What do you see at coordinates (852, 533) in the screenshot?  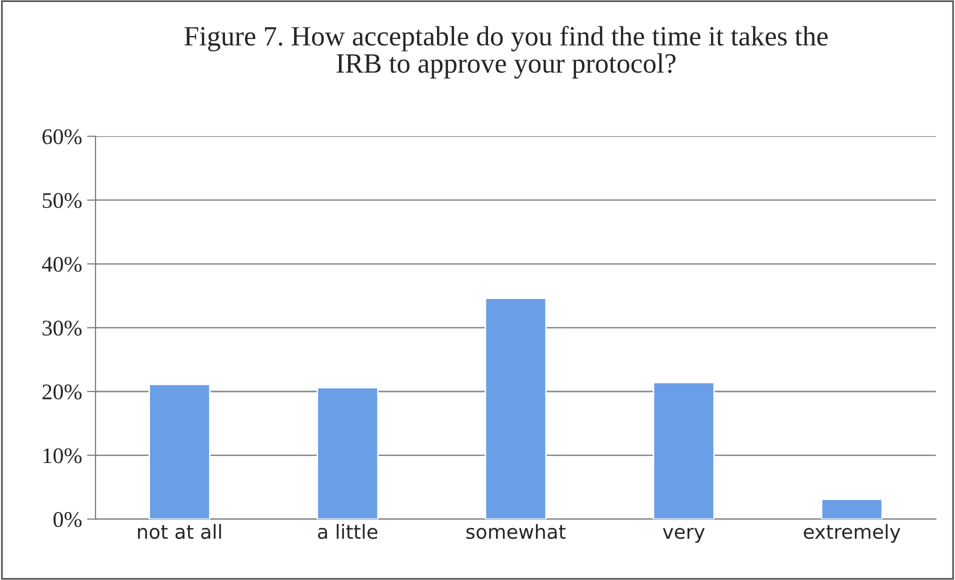 I see `x-tick-label: extremely` at bounding box center [852, 533].